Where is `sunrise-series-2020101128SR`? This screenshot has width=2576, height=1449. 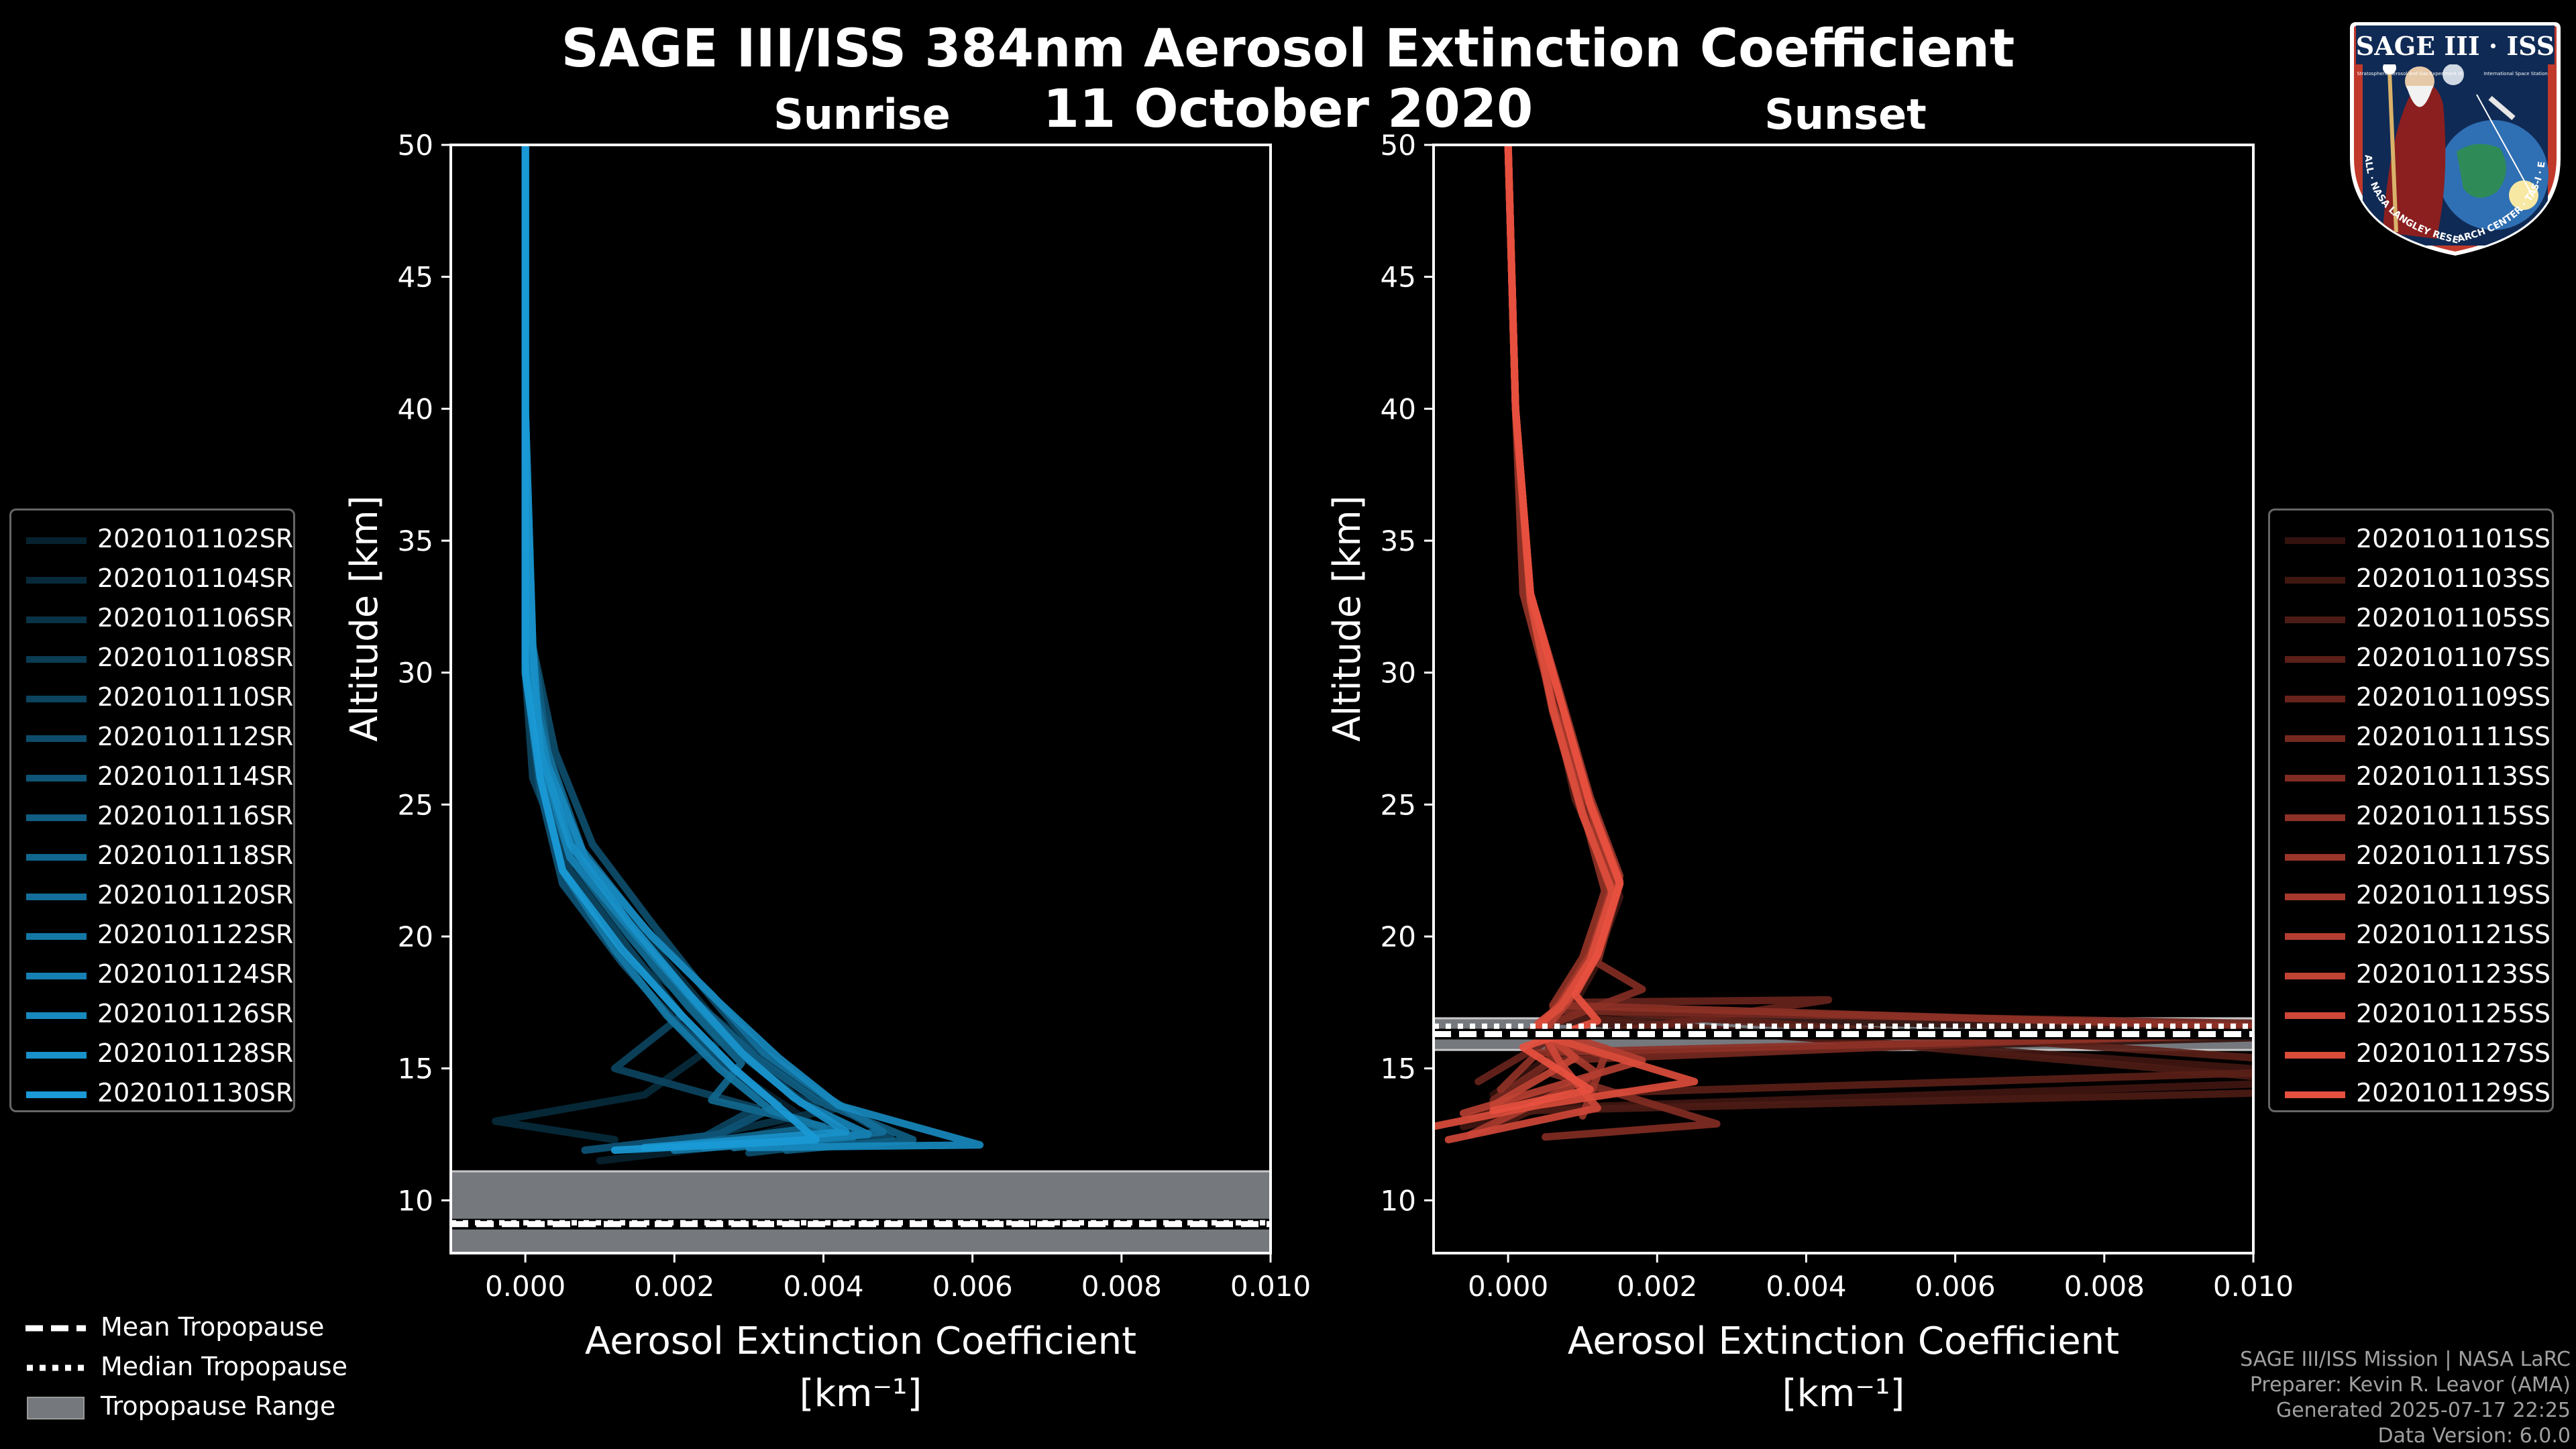 sunrise-series-2020101128SR is located at coordinates (685, 648).